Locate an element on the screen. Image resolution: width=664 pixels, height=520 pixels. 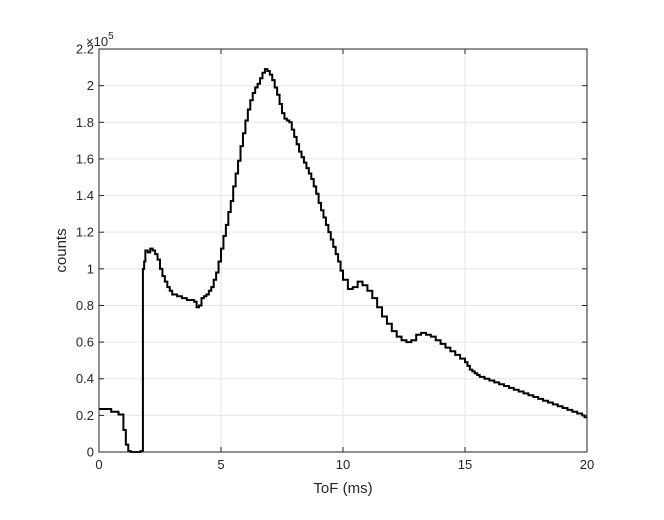
y-tick-label: 1.2 is located at coordinates (85, 232).